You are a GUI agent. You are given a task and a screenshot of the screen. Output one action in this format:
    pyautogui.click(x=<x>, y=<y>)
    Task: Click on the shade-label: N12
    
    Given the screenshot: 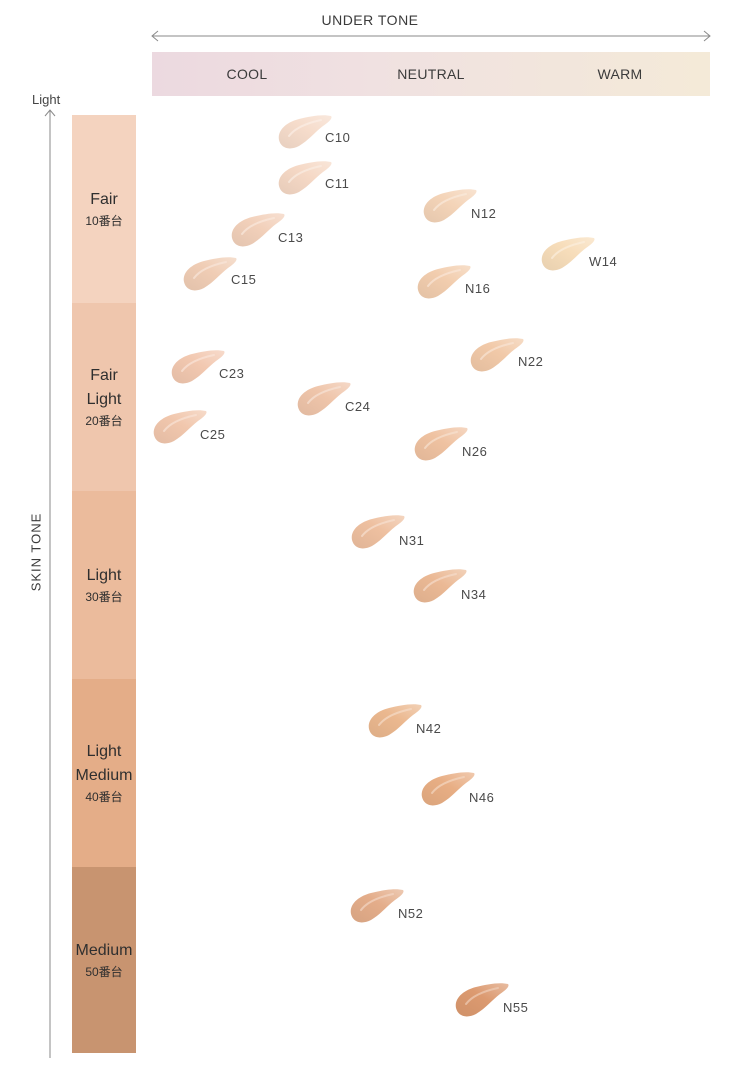 What is the action you would take?
    pyautogui.click(x=484, y=213)
    